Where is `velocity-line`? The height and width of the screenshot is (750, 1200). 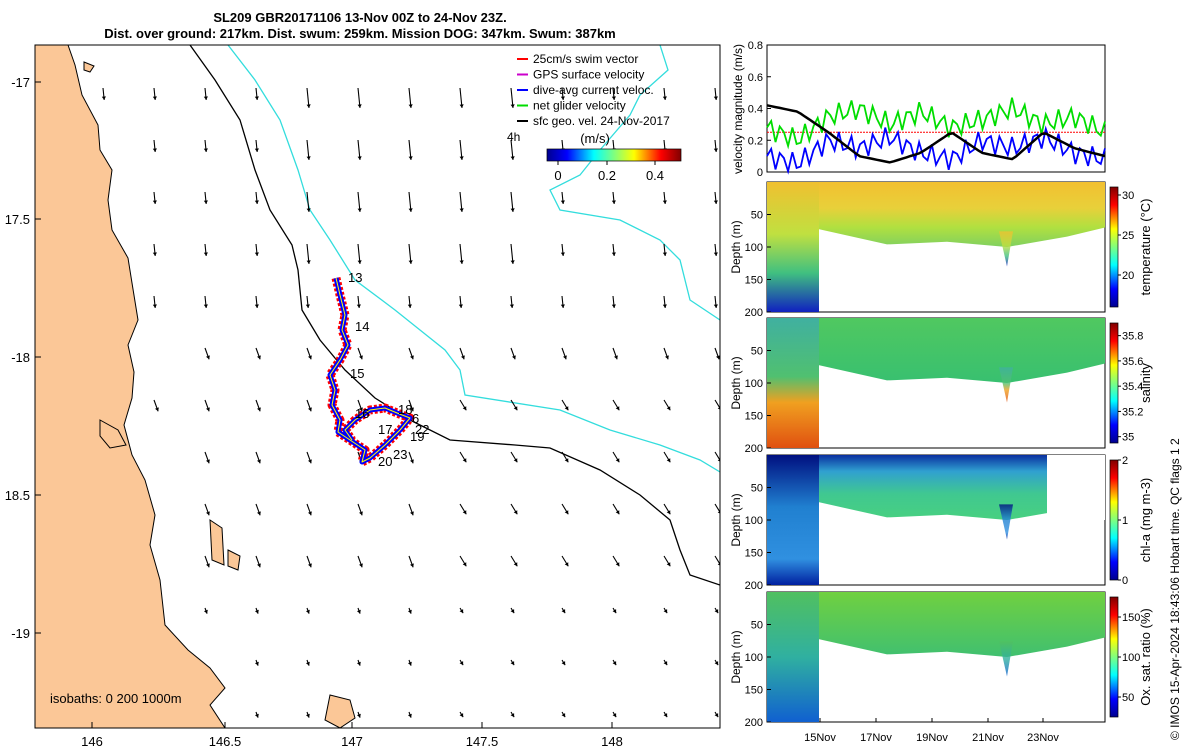
velocity-line is located at coordinates (936, 134).